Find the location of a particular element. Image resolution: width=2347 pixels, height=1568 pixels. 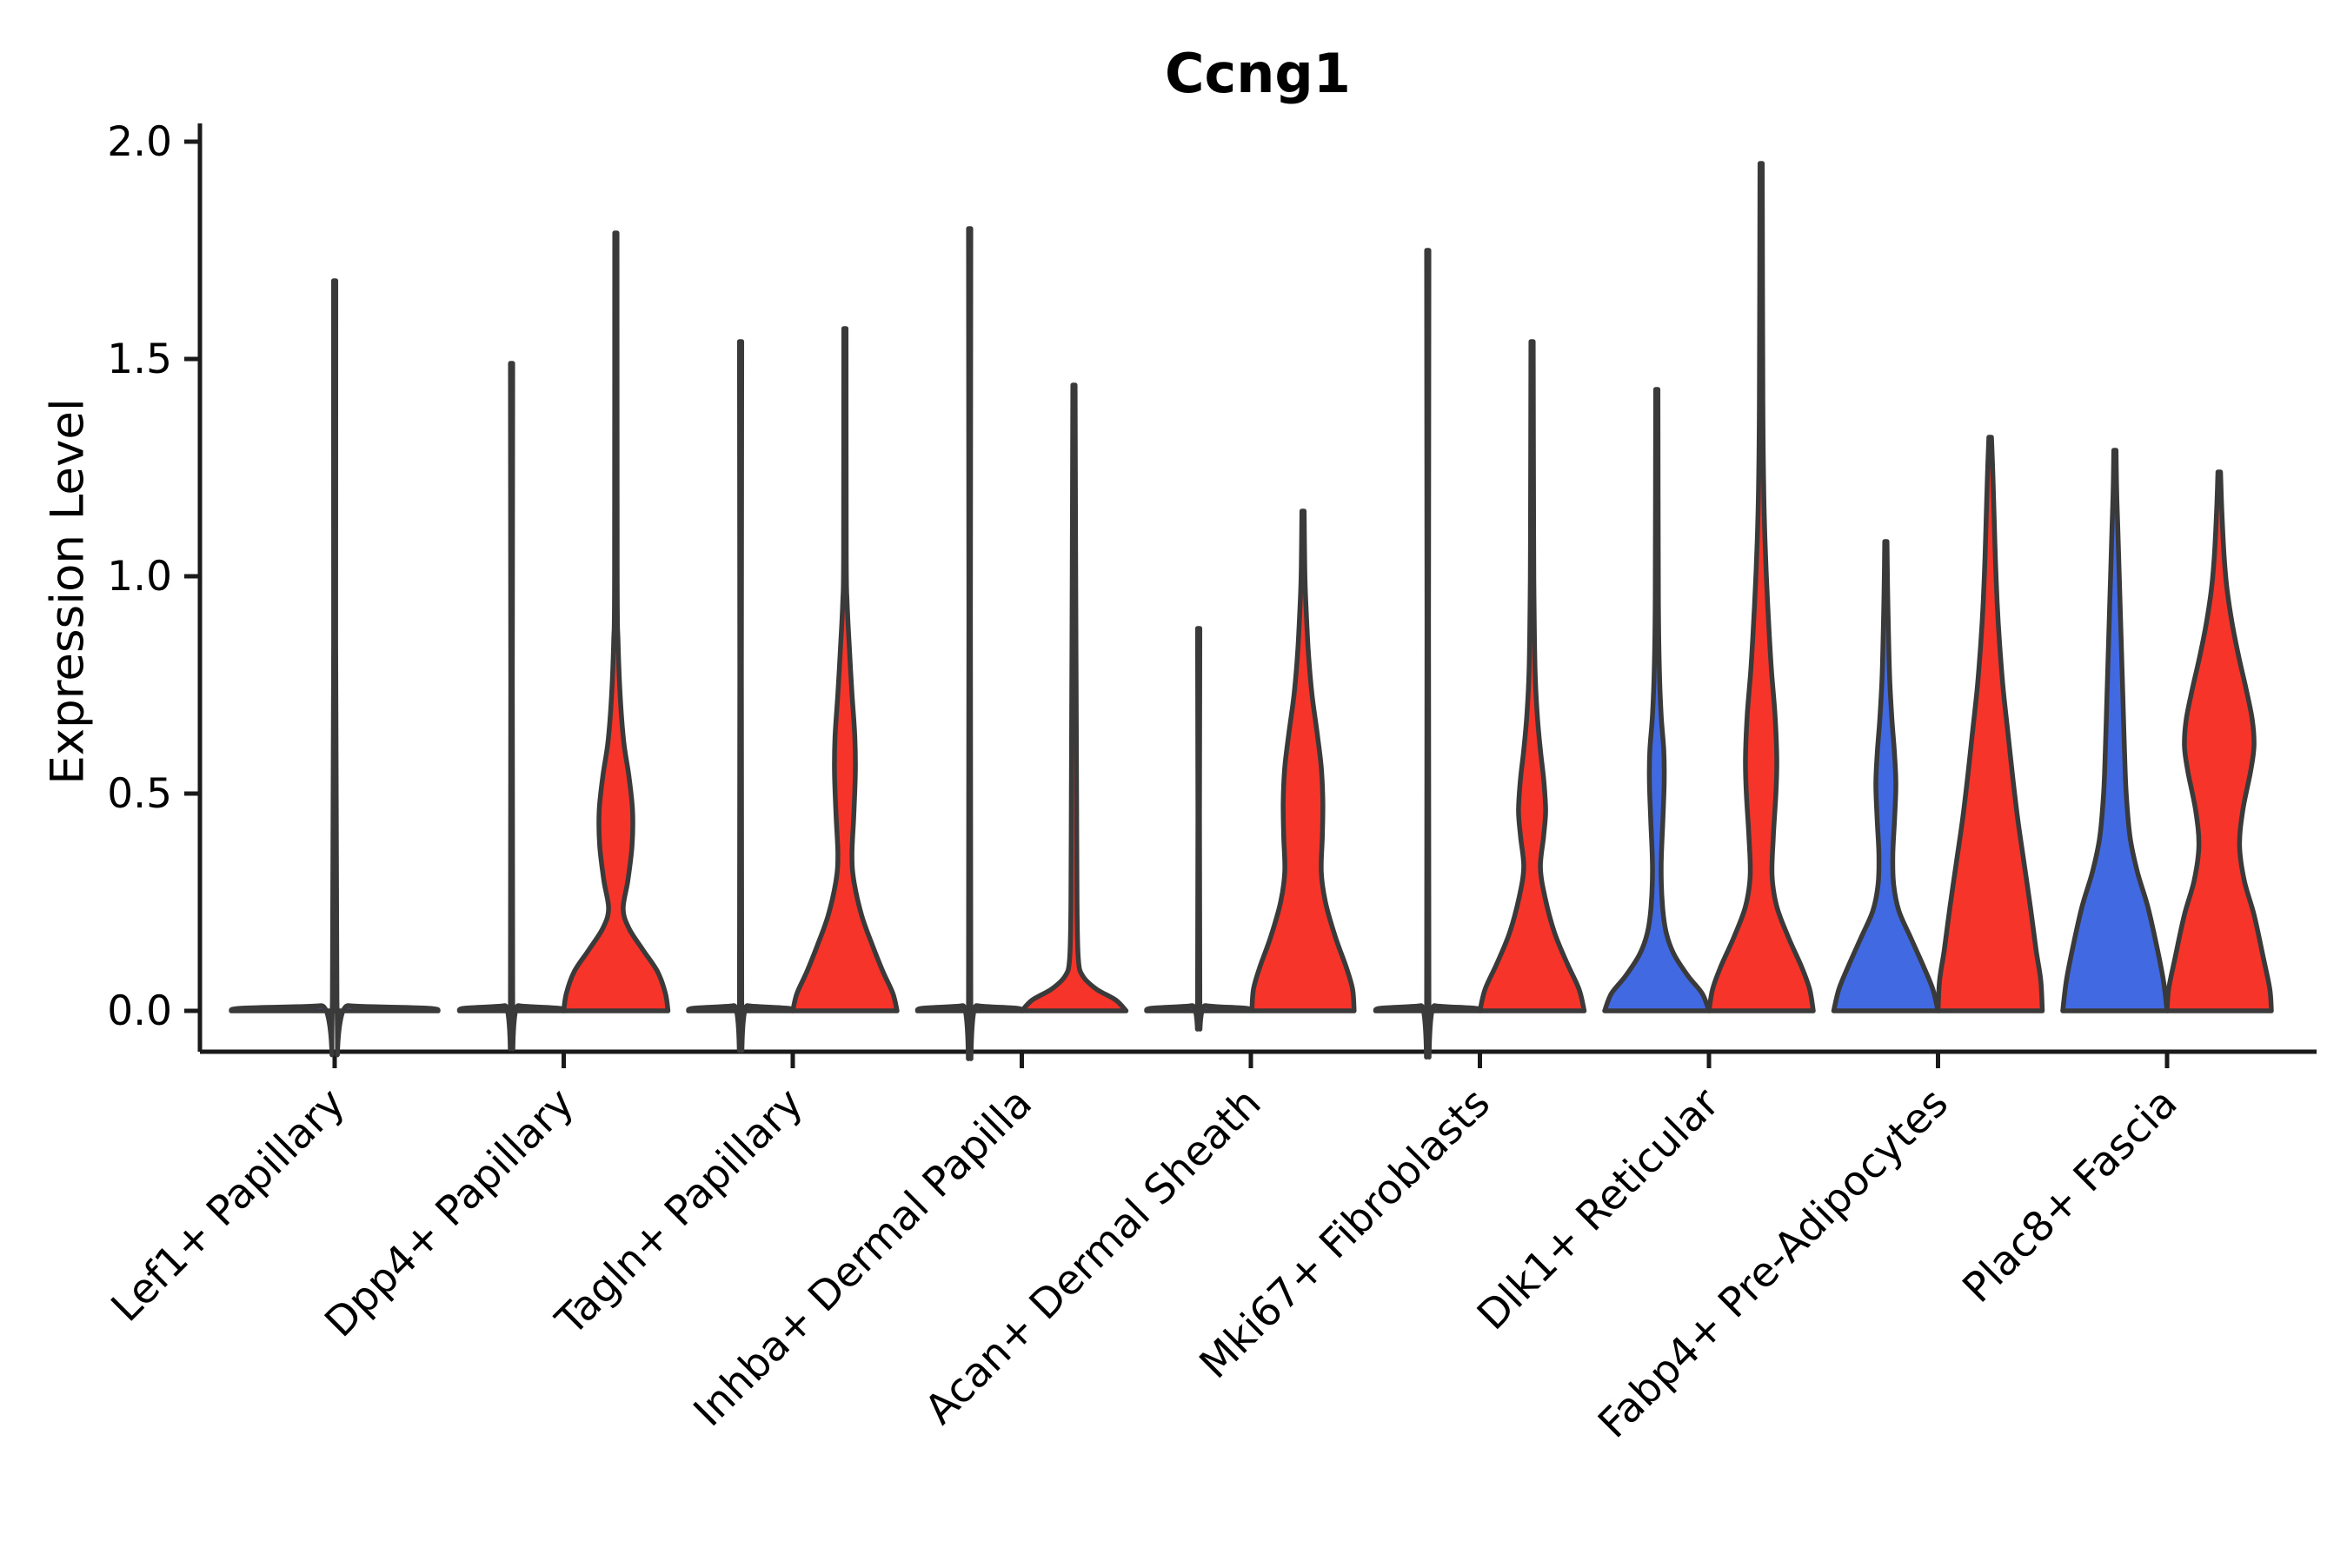

x-tick-label: Tagln+ Papillary is located at coordinates (680, 1212).